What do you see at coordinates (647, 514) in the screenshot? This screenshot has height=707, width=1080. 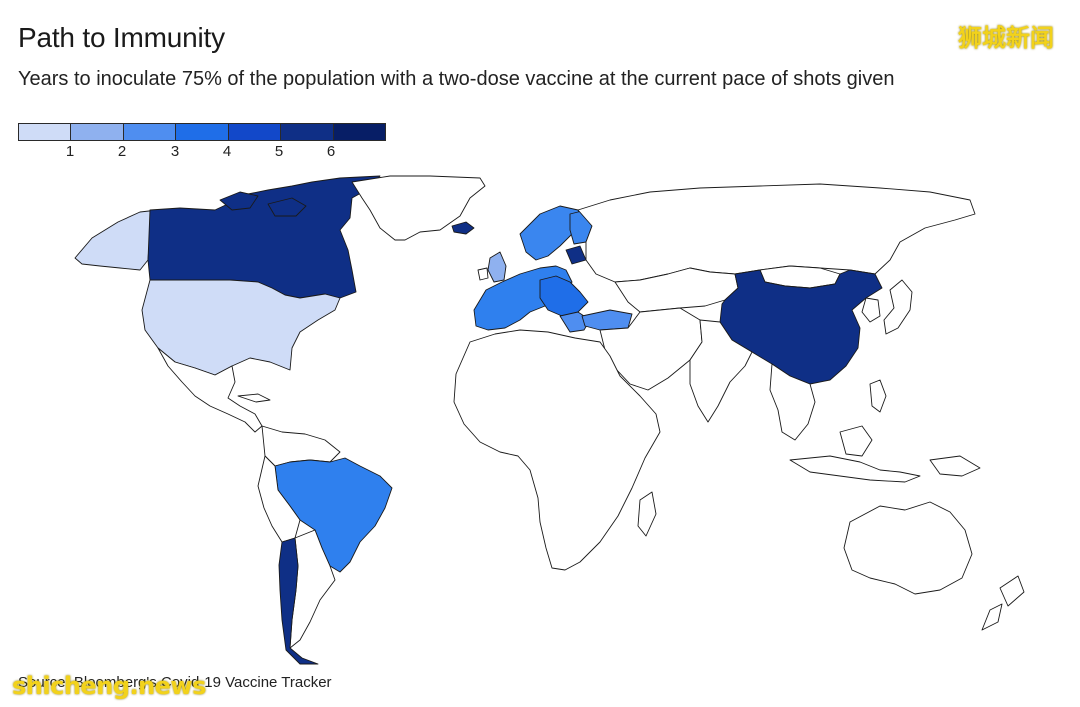 I see `region-madagascar` at bounding box center [647, 514].